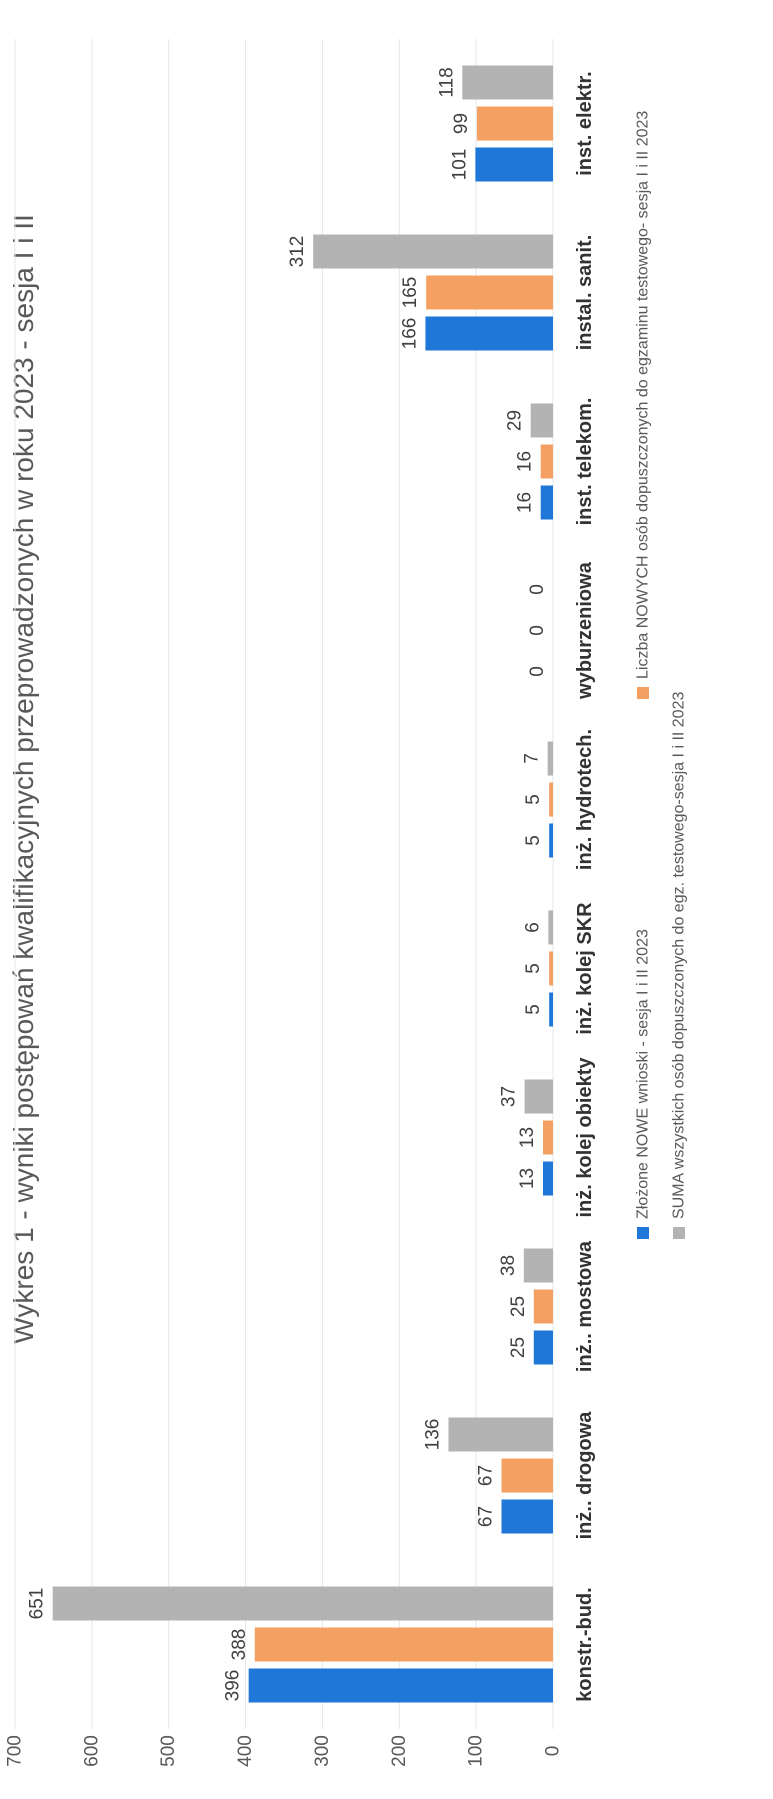  I want to click on category-label: inż. hydrotech., so click(585, 799).